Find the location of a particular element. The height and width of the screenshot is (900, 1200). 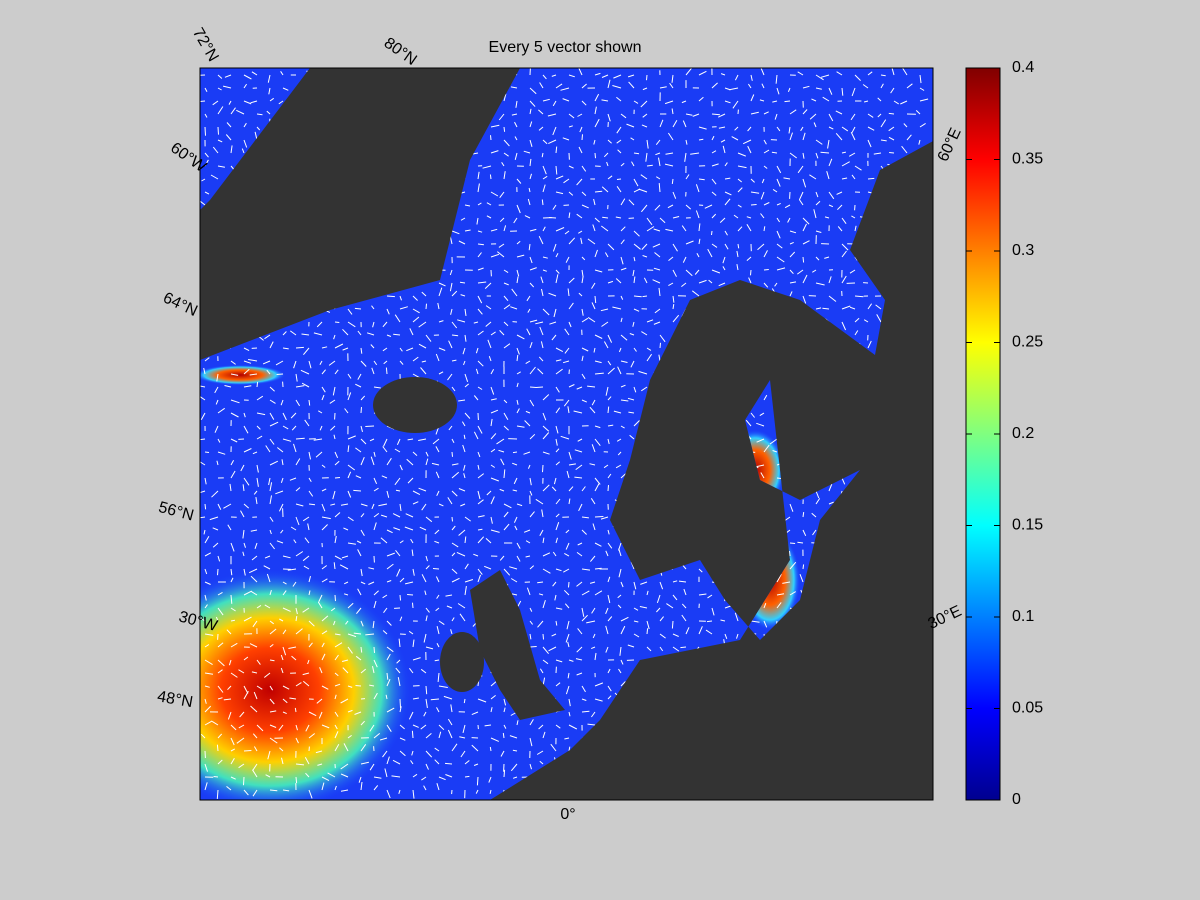

graticule-label: 80°N is located at coordinates (400, 52).